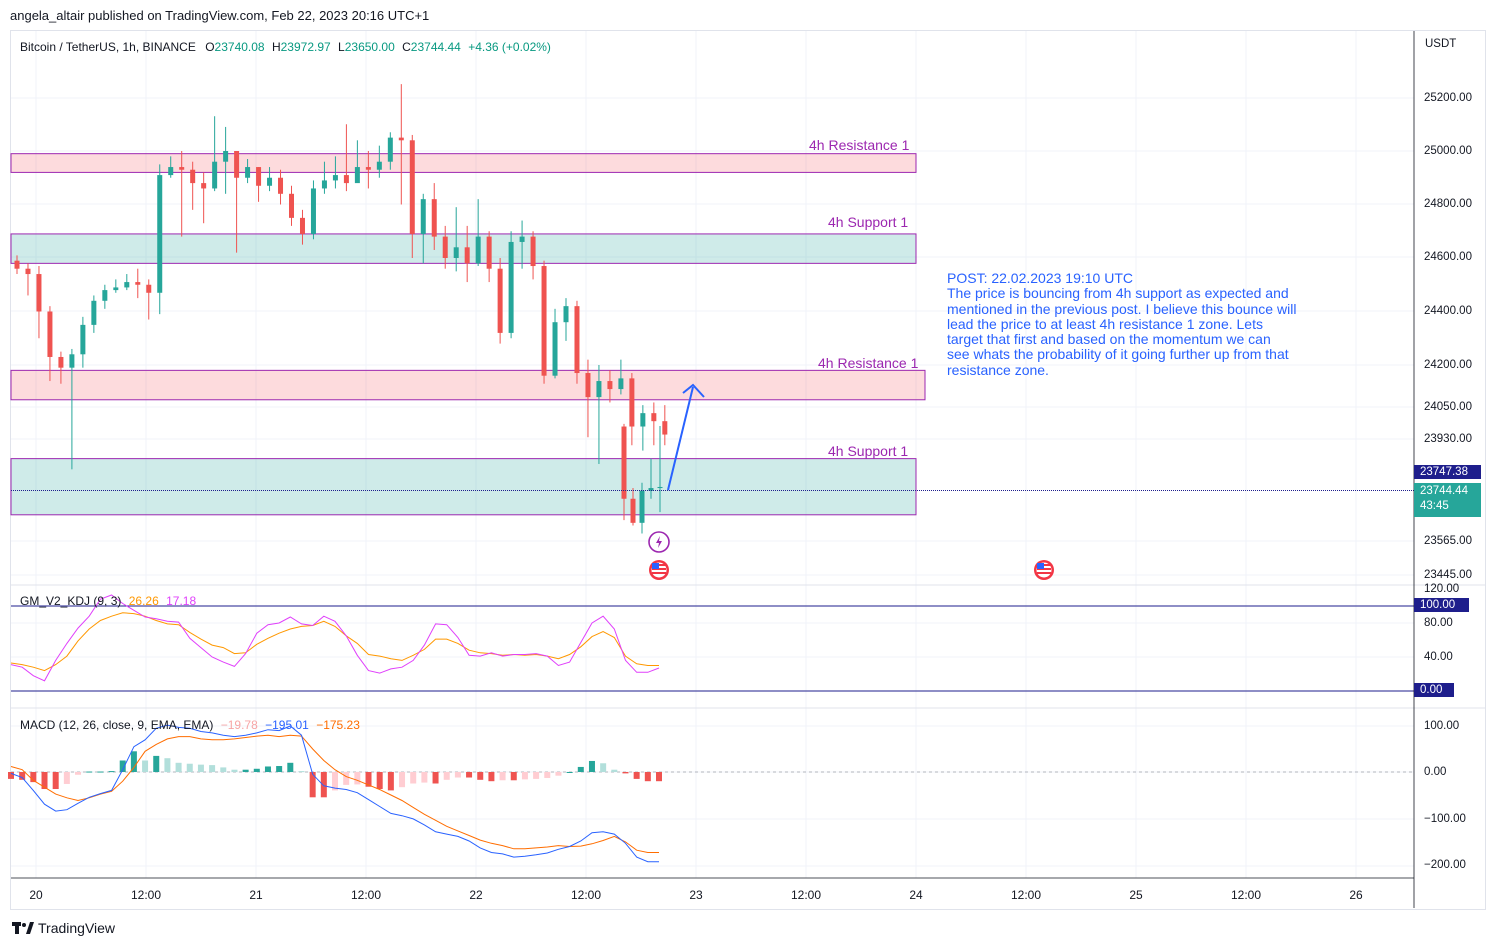  I want to click on kdj-tick: 40.00, so click(1438, 657).